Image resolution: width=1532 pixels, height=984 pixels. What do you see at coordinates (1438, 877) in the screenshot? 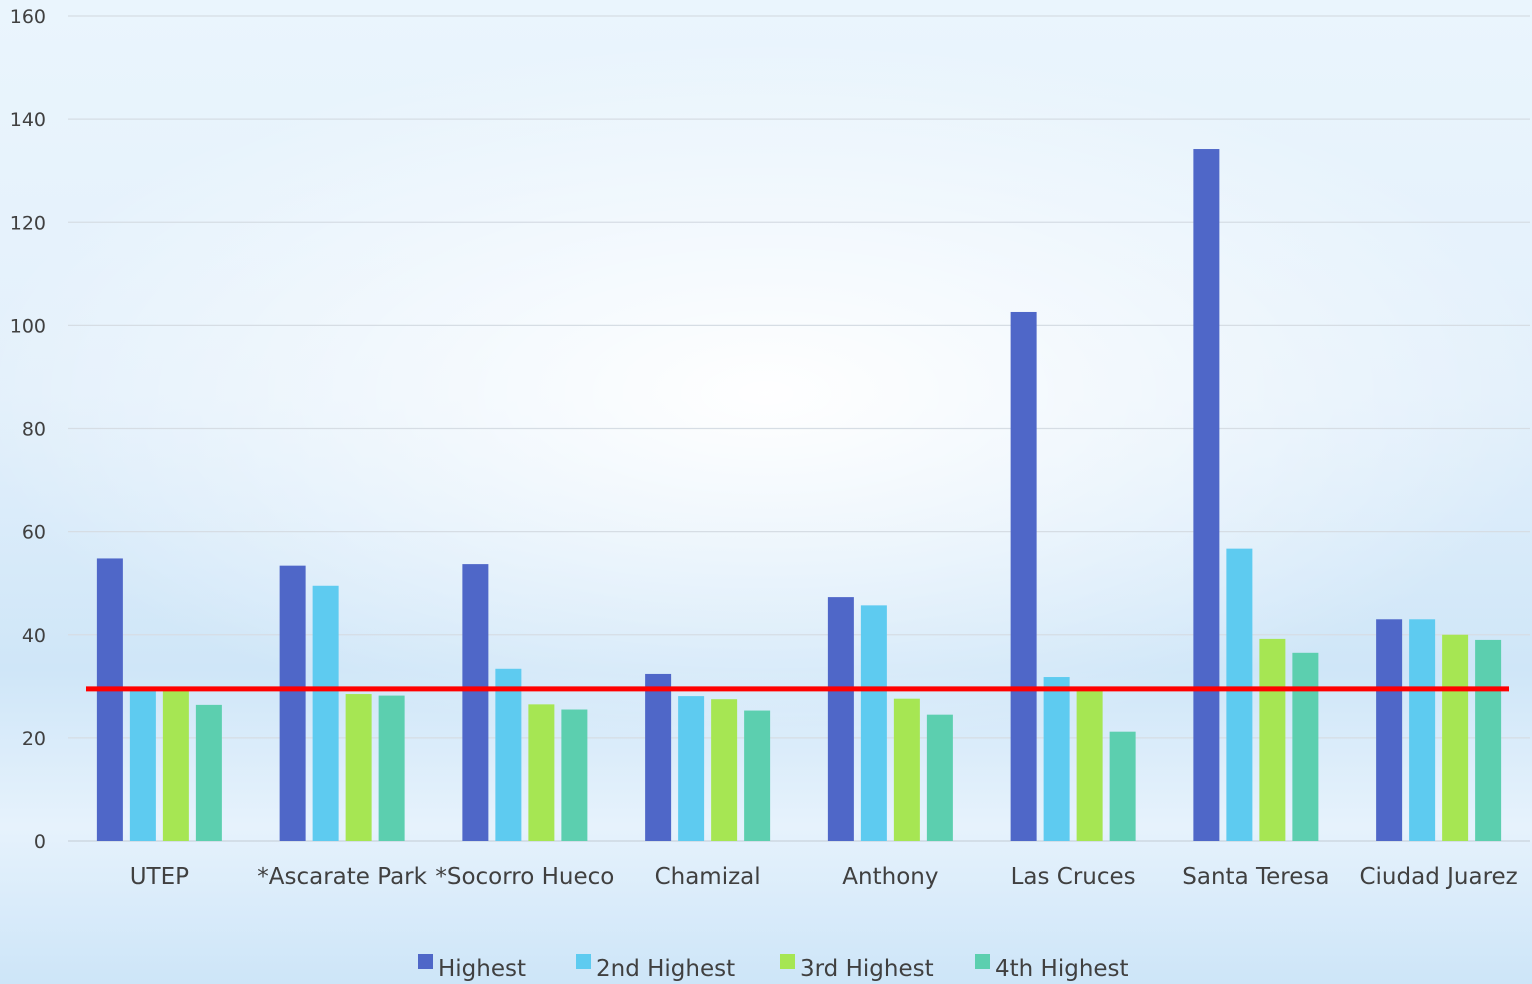
I see `category-label: Ciudad Juarez` at bounding box center [1438, 877].